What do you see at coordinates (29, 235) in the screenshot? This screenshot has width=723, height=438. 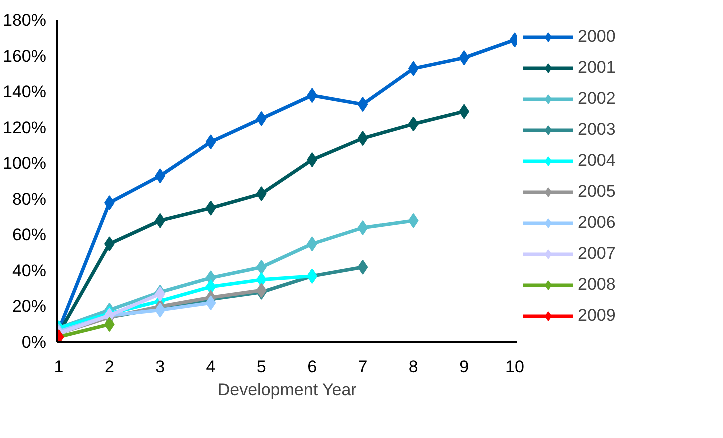 I see `y-tick-label: 60%` at bounding box center [29, 235].